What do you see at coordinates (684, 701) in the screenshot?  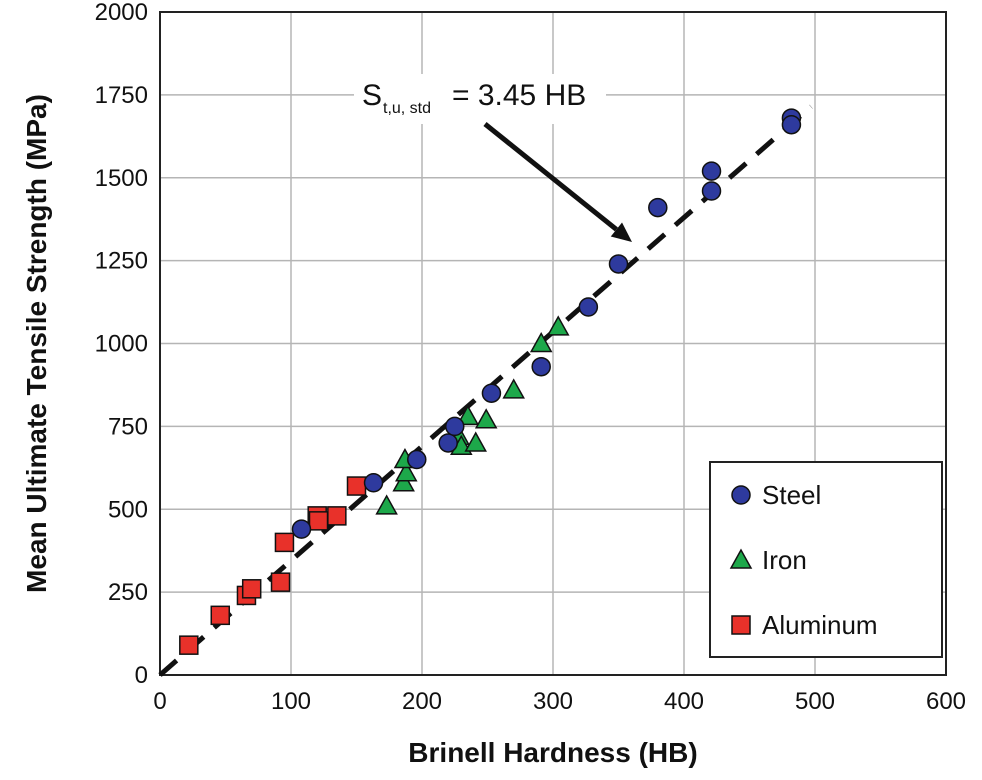 I see `x-tick-label: 400` at bounding box center [684, 701].